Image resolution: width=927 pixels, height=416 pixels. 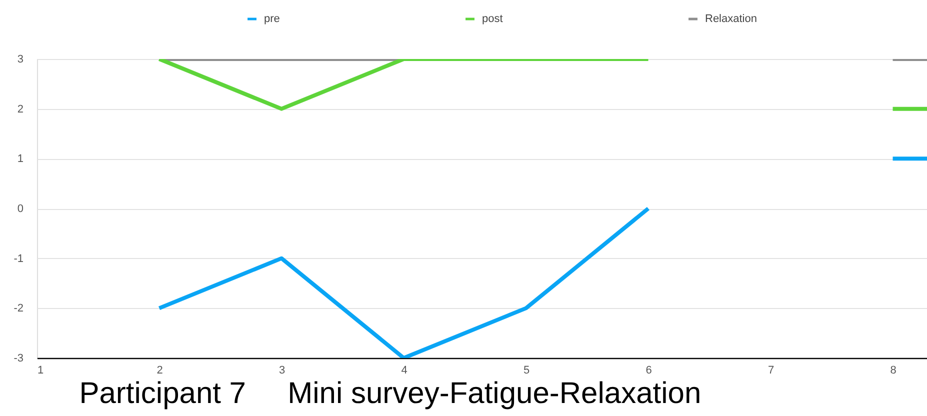 What do you see at coordinates (893, 370) in the screenshot?
I see `x-tick-label: 8` at bounding box center [893, 370].